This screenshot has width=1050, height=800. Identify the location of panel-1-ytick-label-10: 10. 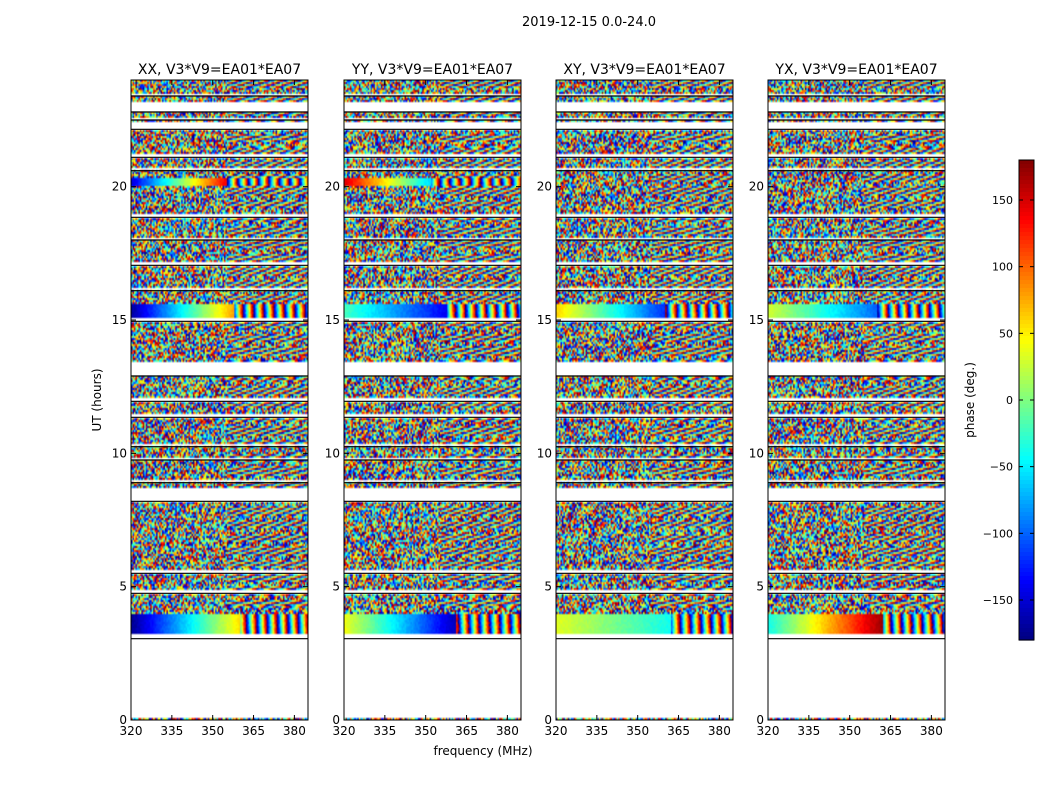
(119, 453).